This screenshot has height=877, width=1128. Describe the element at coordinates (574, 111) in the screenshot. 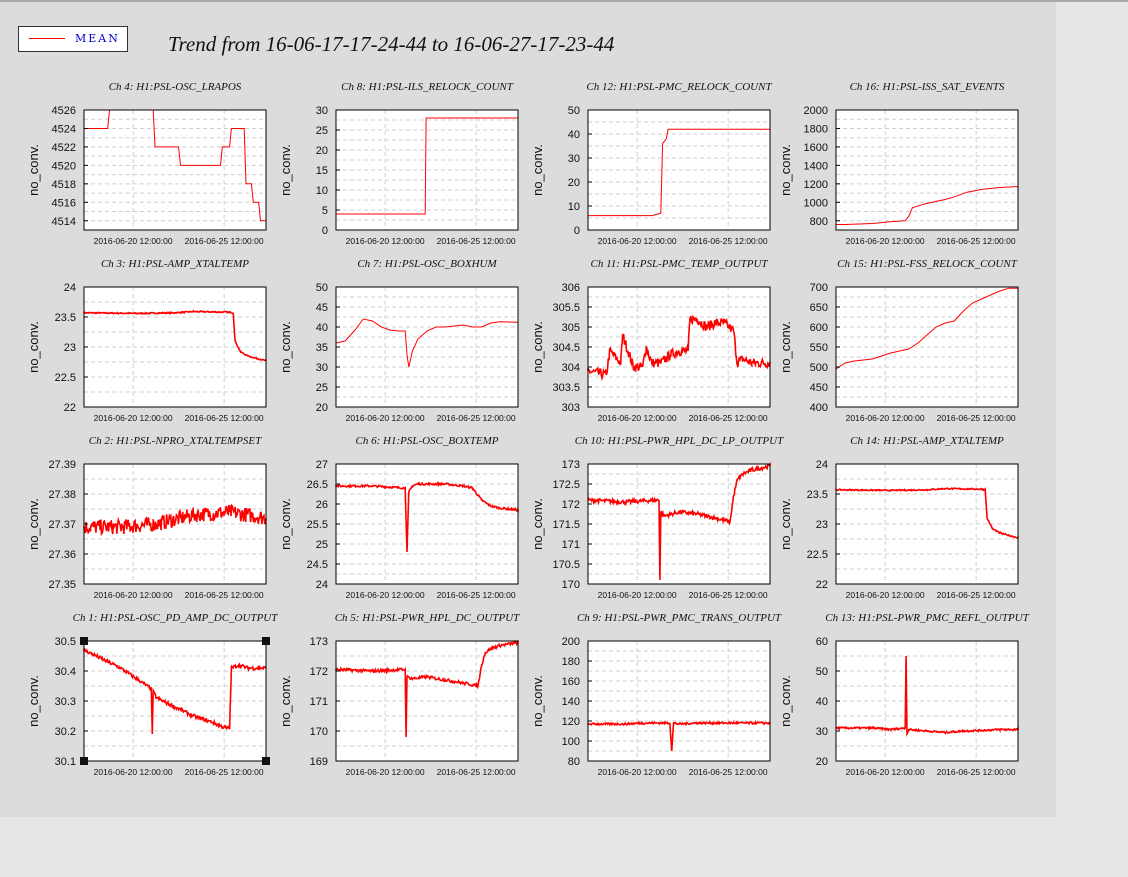

I see `y-tick-label: 50` at that location.